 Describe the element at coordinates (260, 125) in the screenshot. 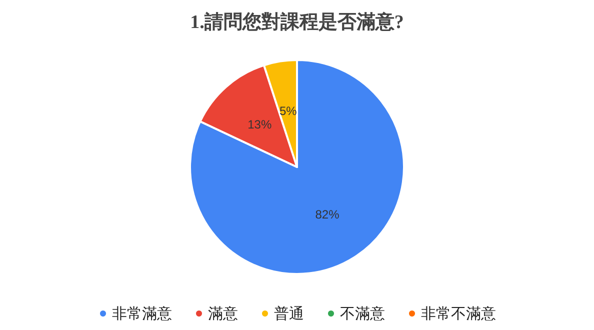

I see `data-label: 13%` at that location.